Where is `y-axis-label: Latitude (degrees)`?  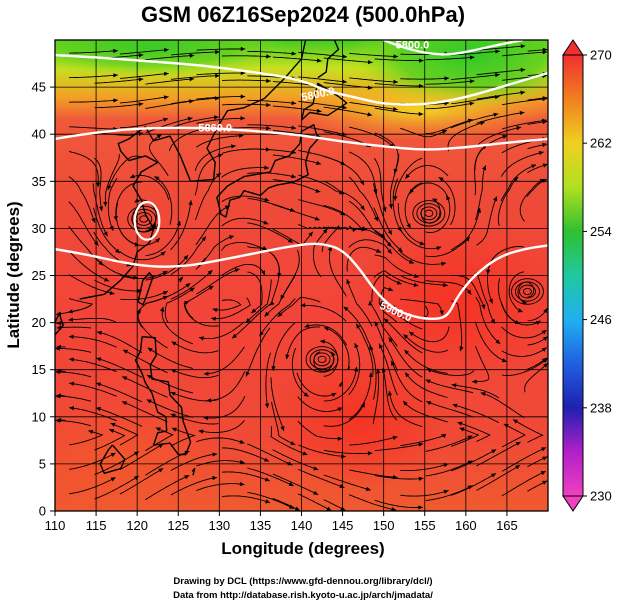
y-axis-label: Latitude (degrees) is located at coordinates (13, 274).